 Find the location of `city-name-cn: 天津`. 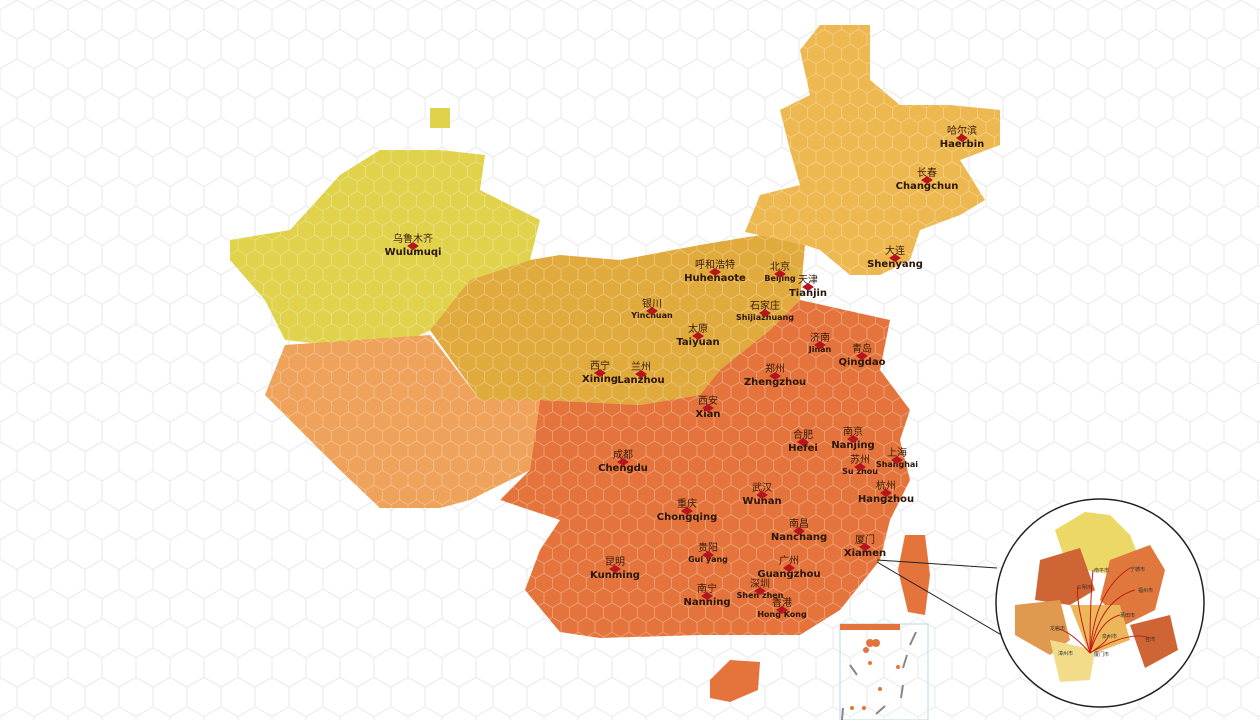

city-name-cn: 天津 is located at coordinates (808, 280).